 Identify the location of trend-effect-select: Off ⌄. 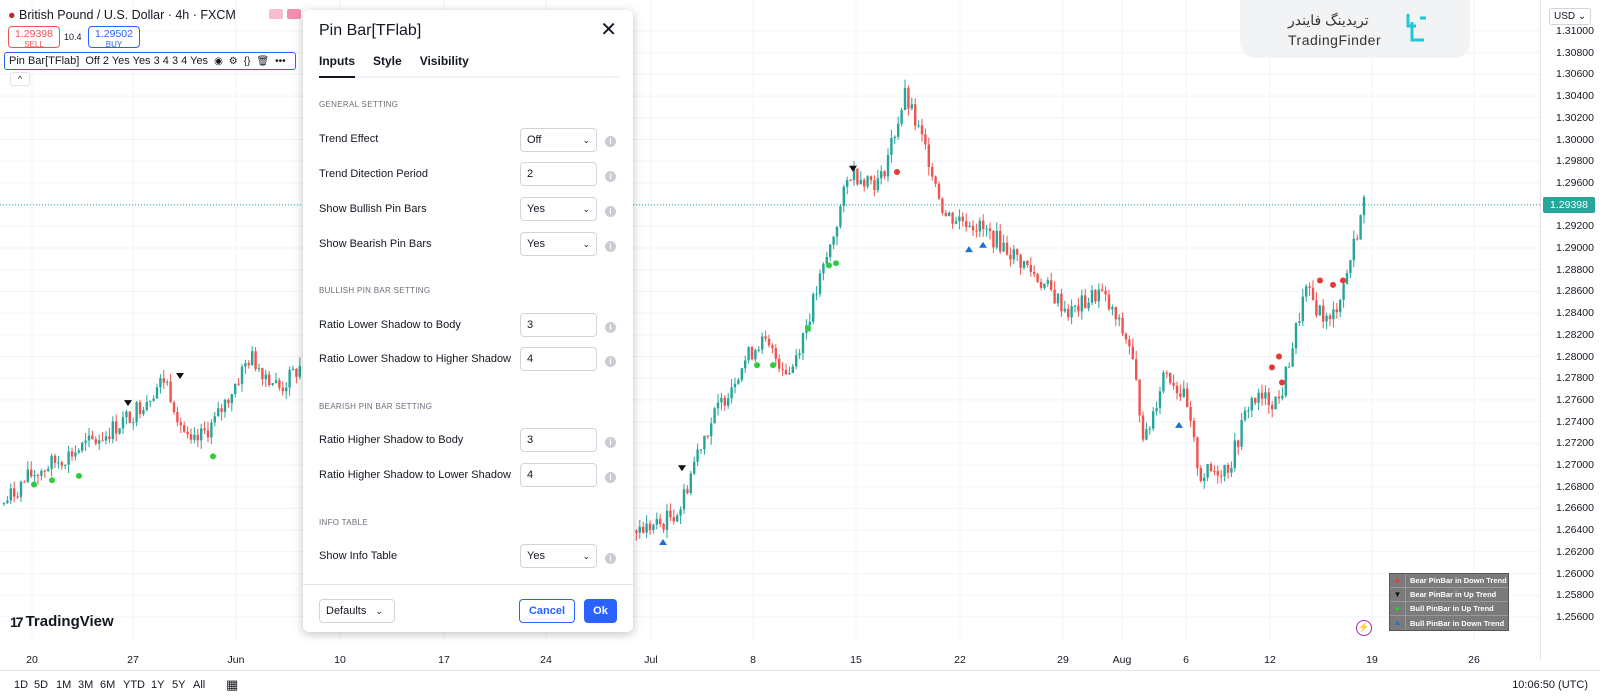
(558, 140).